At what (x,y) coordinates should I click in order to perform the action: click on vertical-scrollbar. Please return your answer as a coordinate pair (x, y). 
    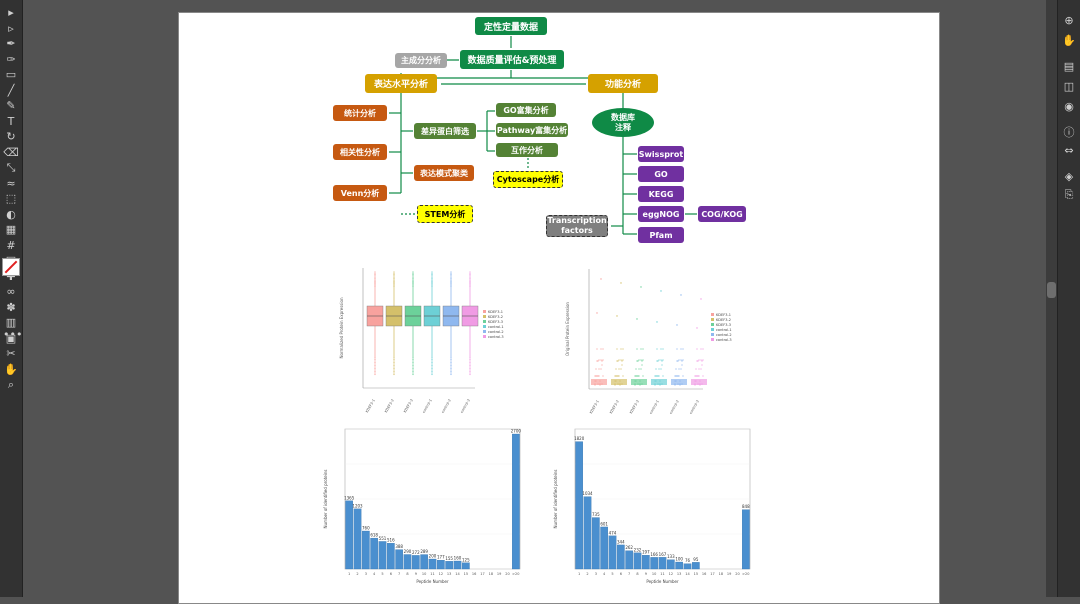
    Looking at the image, I should click on (1051, 298).